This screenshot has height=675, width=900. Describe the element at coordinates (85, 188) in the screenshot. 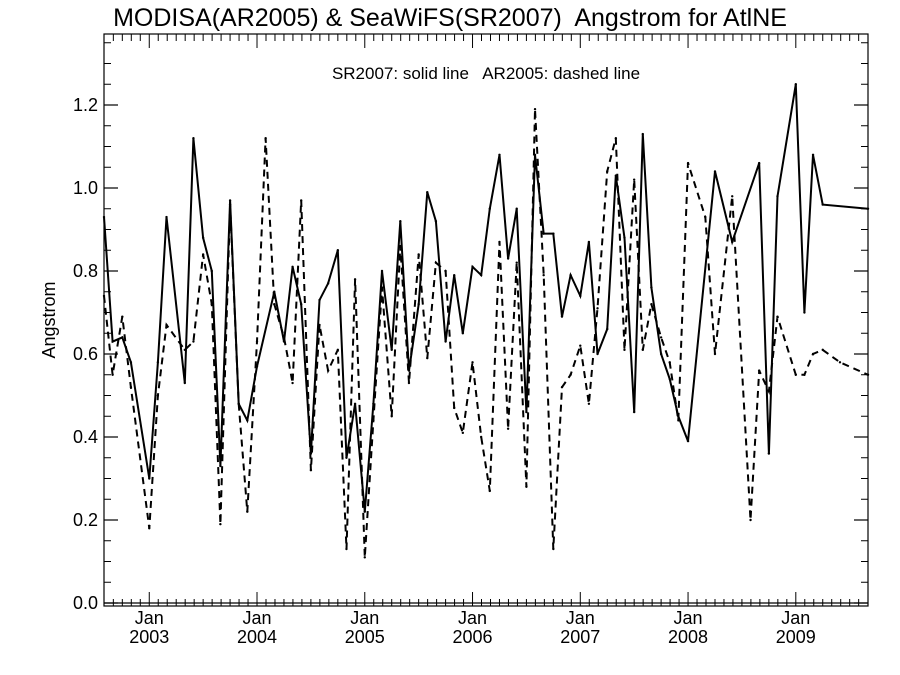

I see `y-tick-label: 1.0` at that location.